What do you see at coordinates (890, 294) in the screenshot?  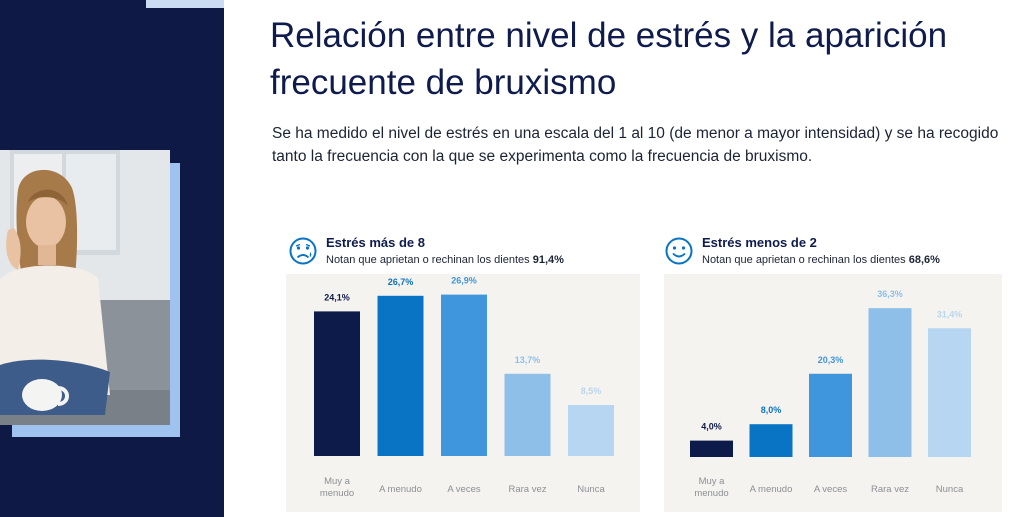 I see `bar-value-label: 36,3%` at bounding box center [890, 294].